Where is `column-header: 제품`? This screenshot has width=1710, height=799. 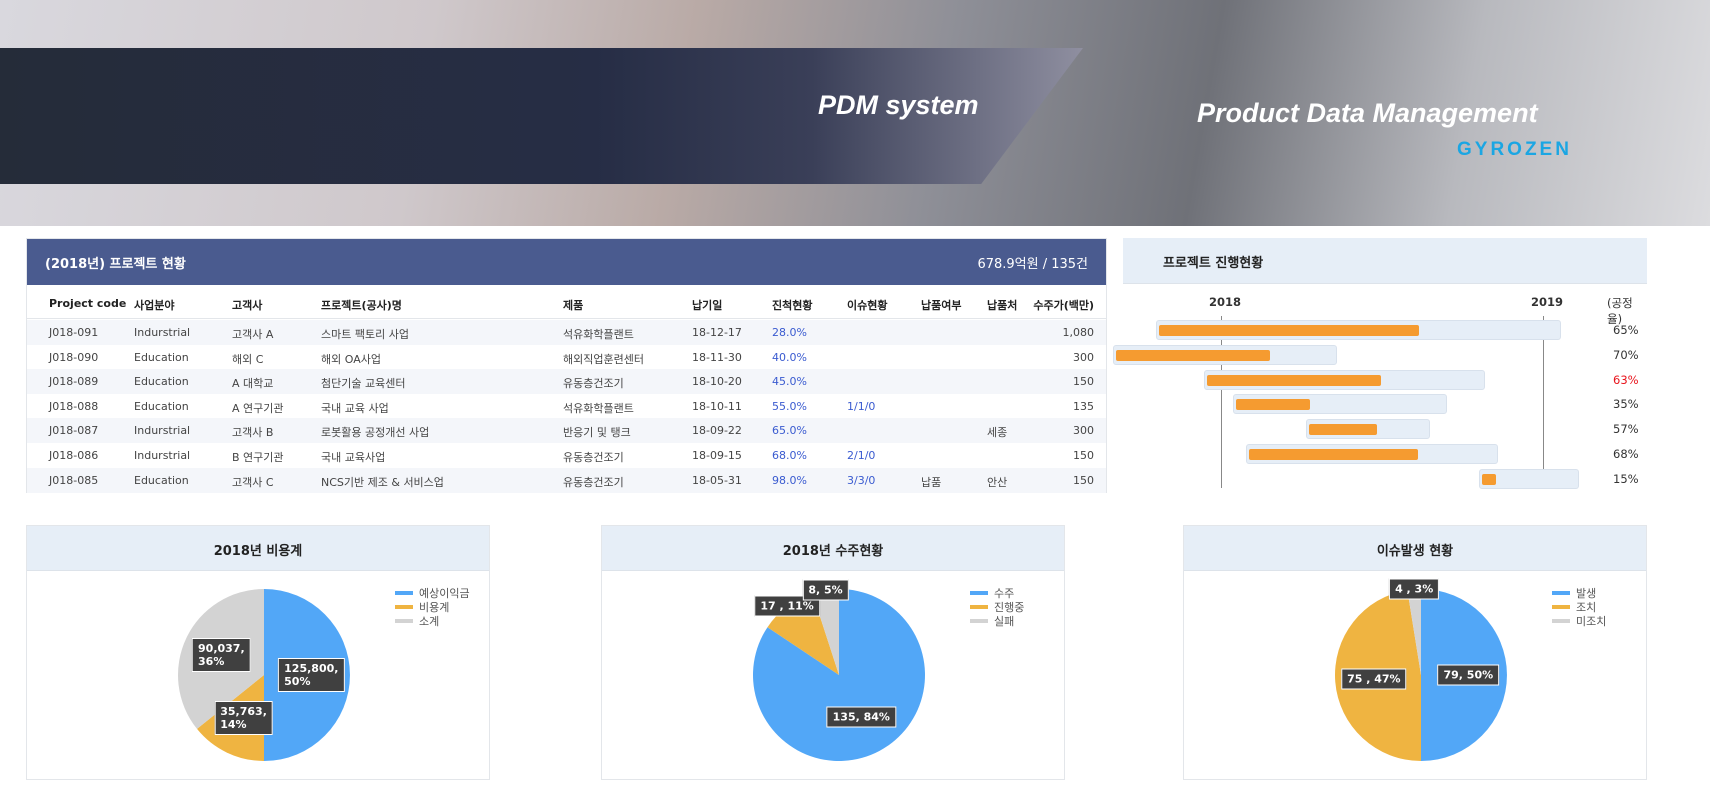 column-header: 제품 is located at coordinates (573, 305).